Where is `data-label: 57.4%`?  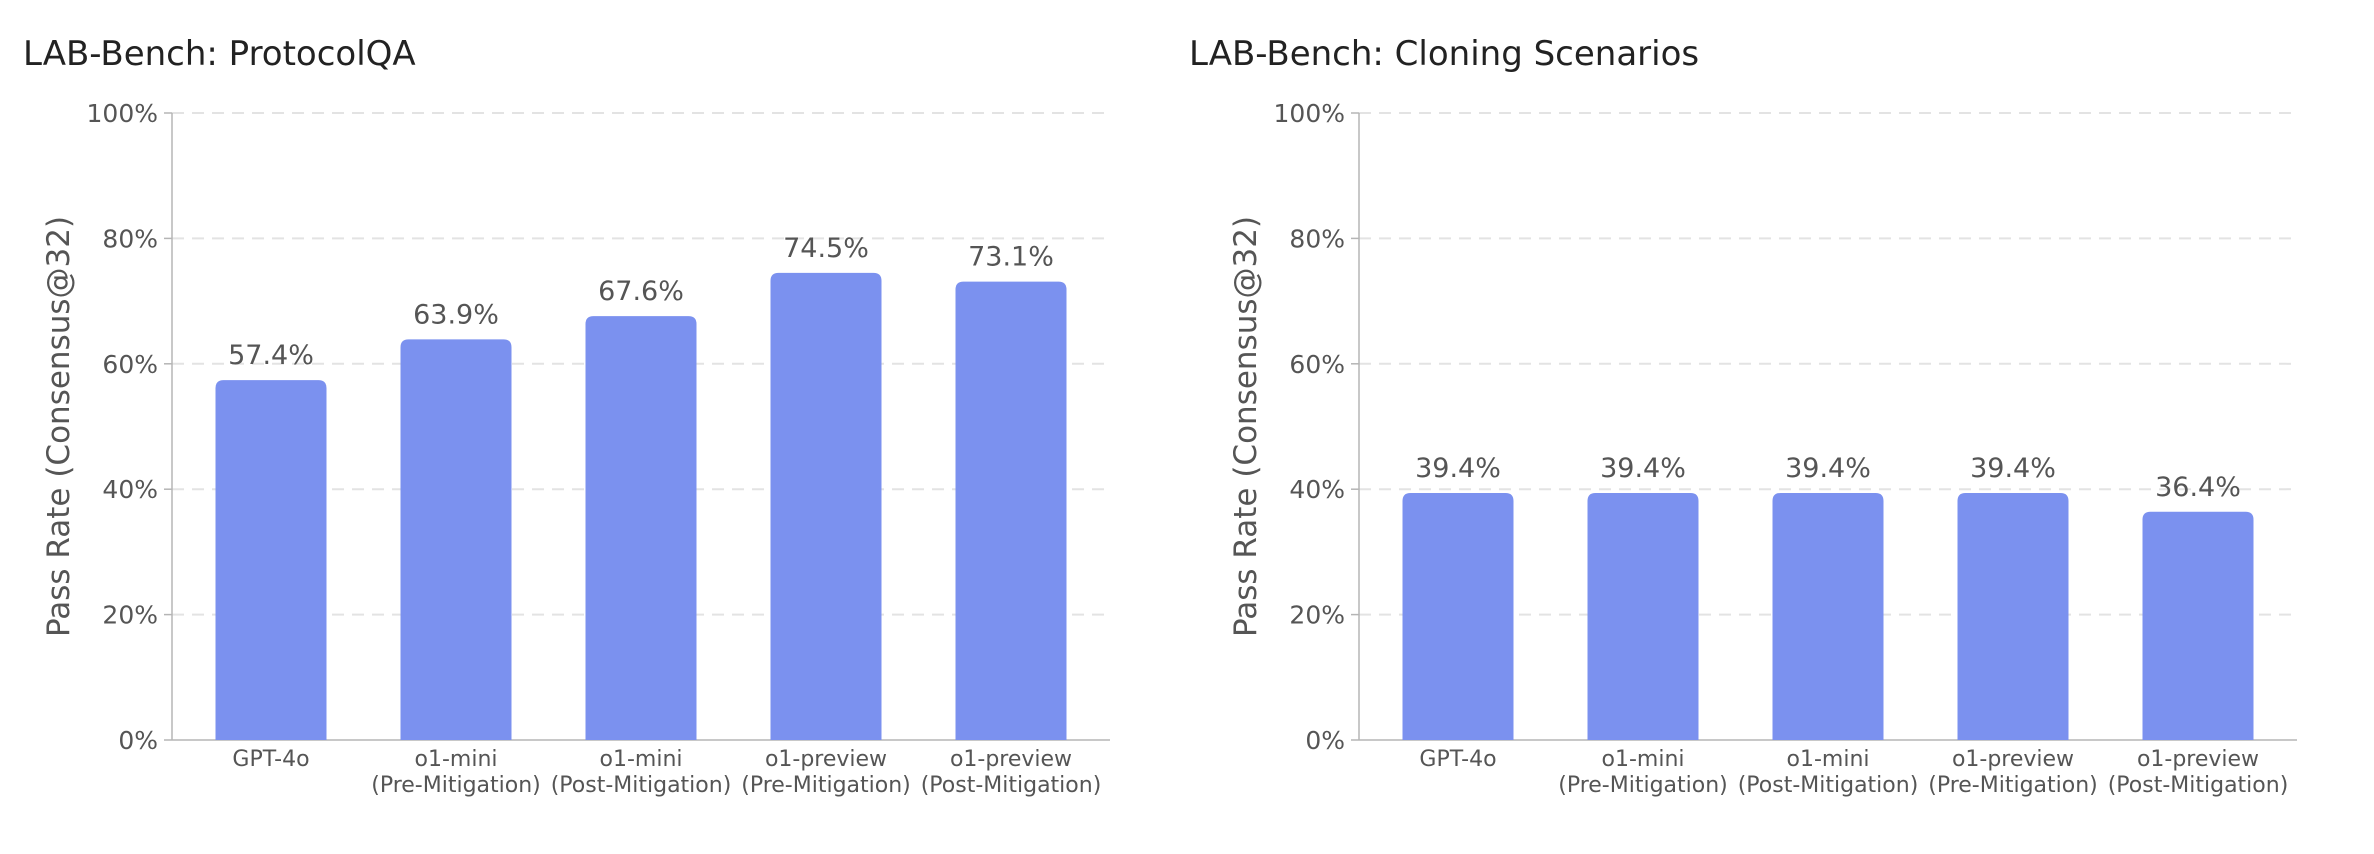 data-label: 57.4% is located at coordinates (271, 355).